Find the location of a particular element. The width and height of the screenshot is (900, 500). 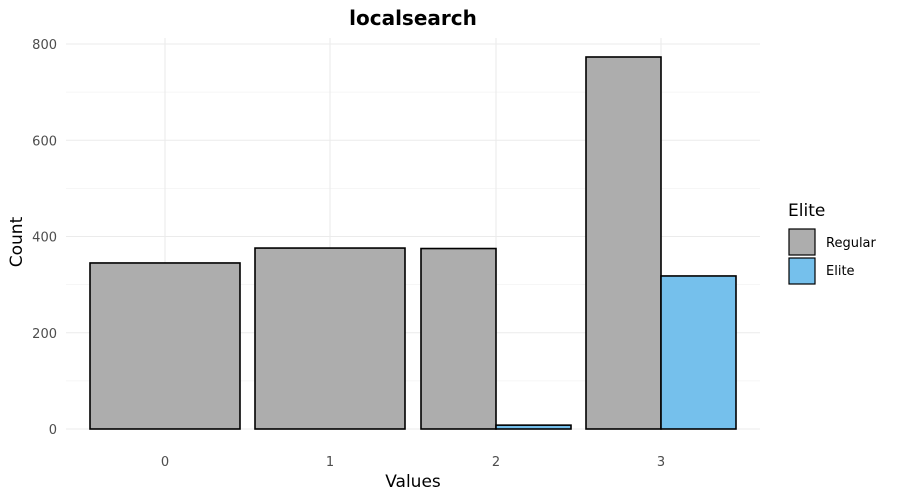

x-axis-label: Values is located at coordinates (413, 482).